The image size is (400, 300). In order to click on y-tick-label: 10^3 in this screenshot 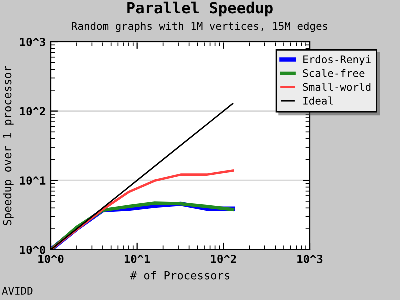, I will do `click(33, 42)`.